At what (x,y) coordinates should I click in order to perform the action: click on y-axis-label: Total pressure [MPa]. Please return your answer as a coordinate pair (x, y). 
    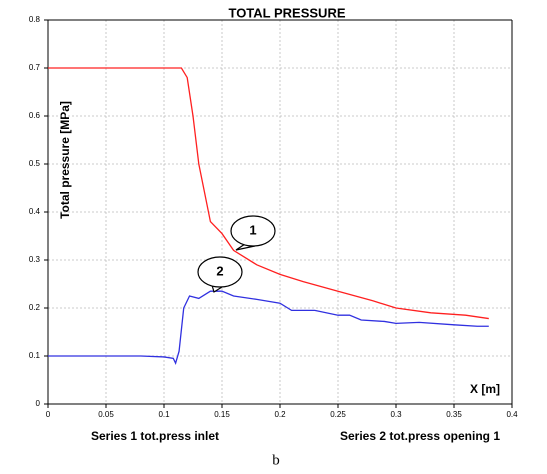
    Looking at the image, I should click on (65, 160).